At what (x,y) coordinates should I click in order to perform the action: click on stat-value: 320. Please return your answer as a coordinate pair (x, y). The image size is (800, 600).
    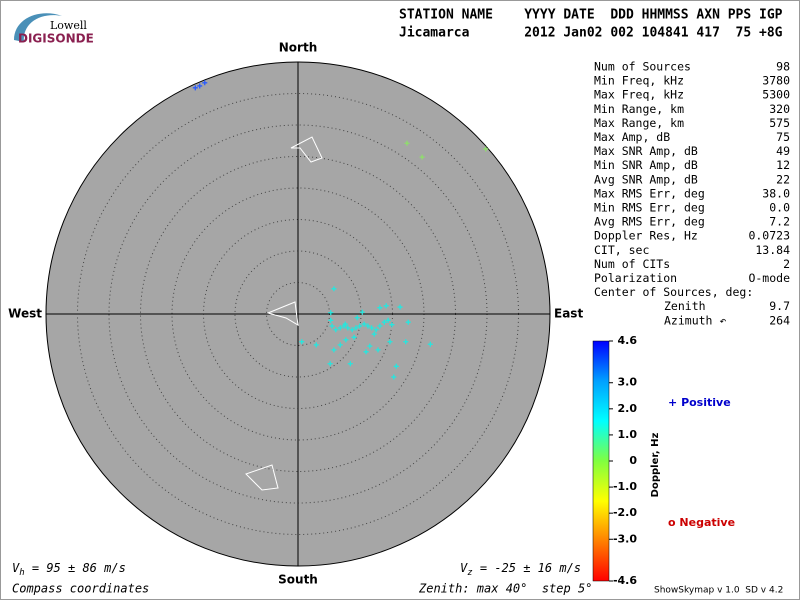
    Looking at the image, I should click on (779, 109).